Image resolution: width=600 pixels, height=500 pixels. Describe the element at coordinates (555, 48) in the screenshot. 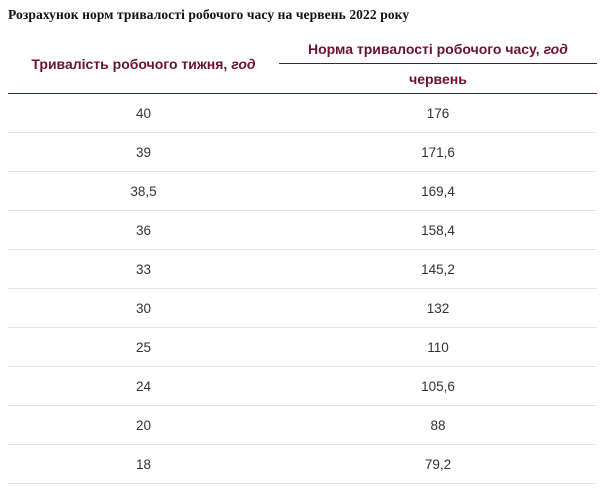

I see `column-header-norm-unit: год` at that location.